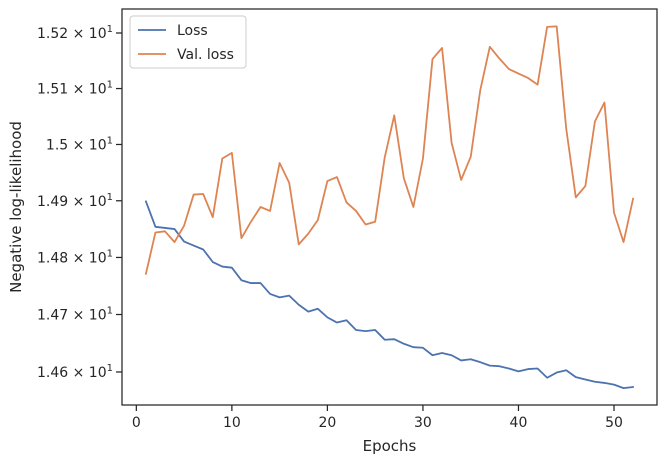 The width and height of the screenshot is (667, 463). Describe the element at coordinates (75, 33) in the screenshot. I see `y-tick-label: 1.52 × 10¹` at that location.